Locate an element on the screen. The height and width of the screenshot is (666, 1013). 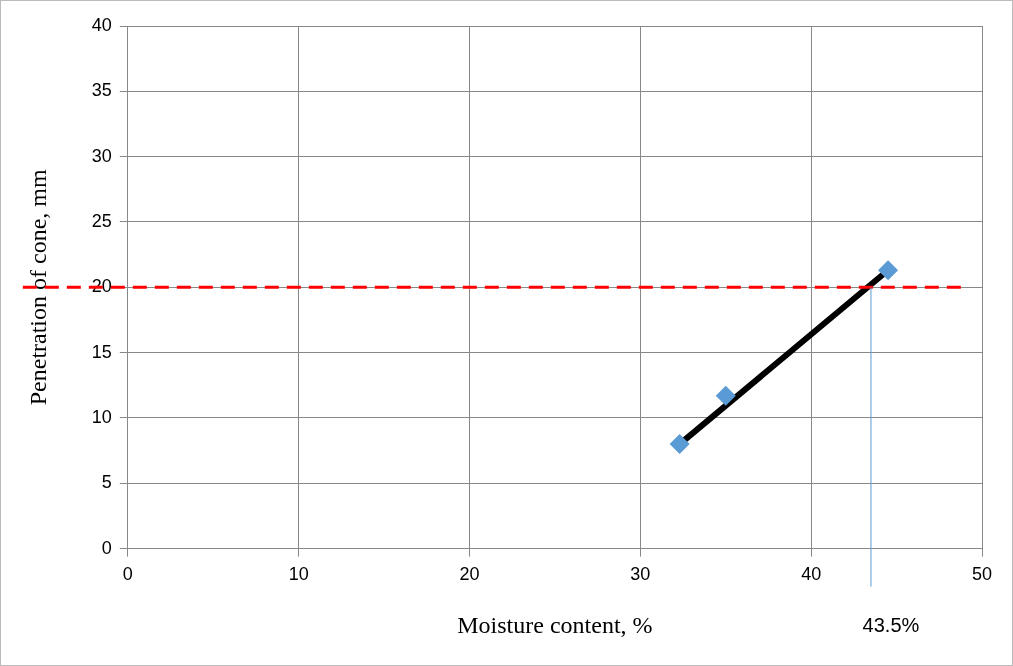
x-axis-title: Moisture content, % is located at coordinates (555, 624).